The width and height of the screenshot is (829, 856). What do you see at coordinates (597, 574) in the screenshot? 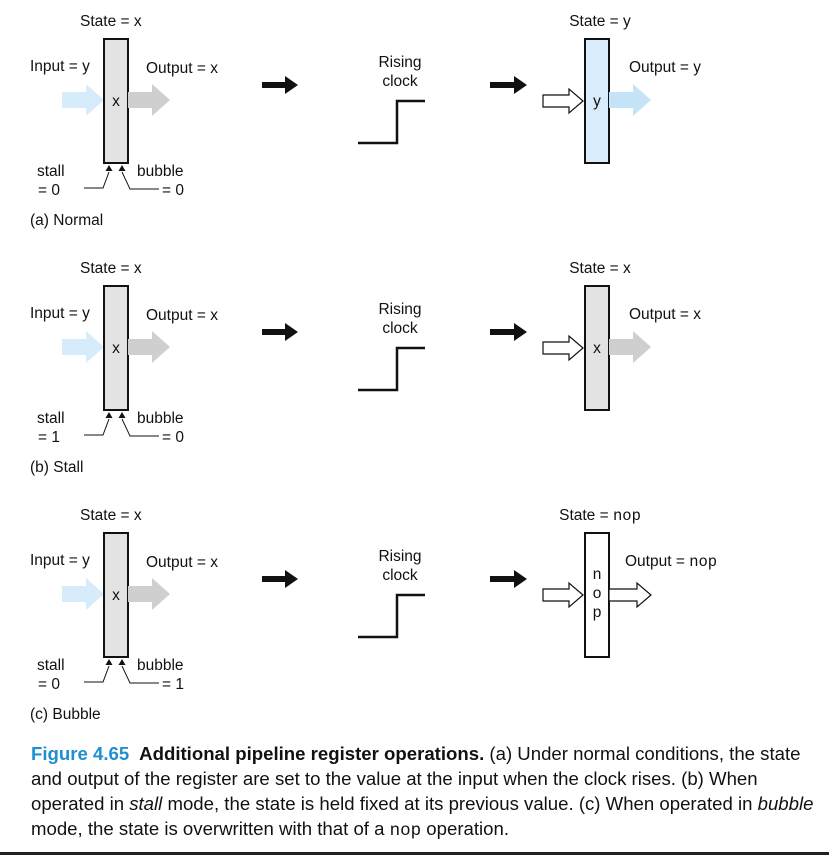
I see `register-after-content-0: n` at bounding box center [597, 574].